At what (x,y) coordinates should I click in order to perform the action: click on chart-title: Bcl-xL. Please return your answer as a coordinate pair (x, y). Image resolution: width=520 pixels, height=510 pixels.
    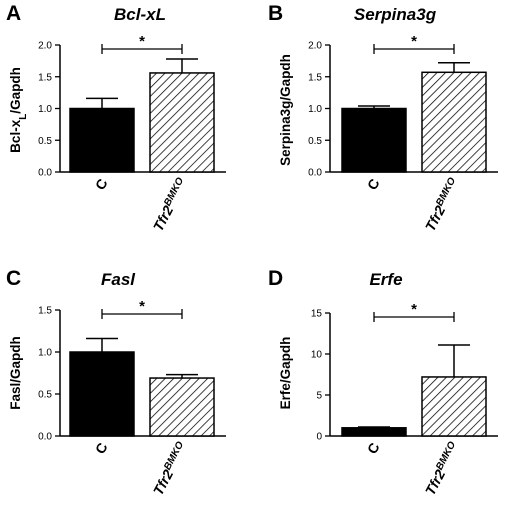
    Looking at the image, I should click on (140, 14).